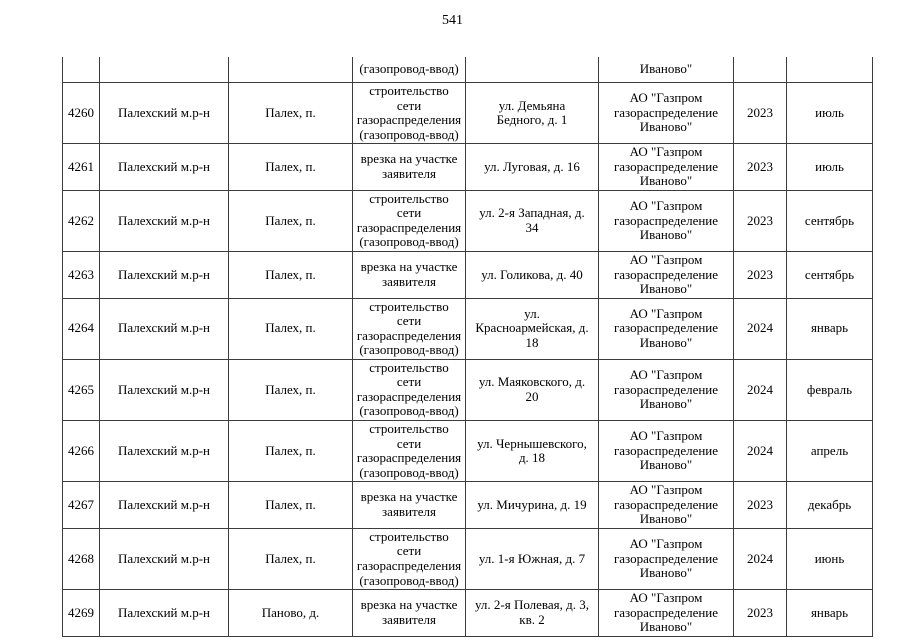 The width and height of the screenshot is (905, 640). I want to click on cell-number: 4269, so click(81, 613).